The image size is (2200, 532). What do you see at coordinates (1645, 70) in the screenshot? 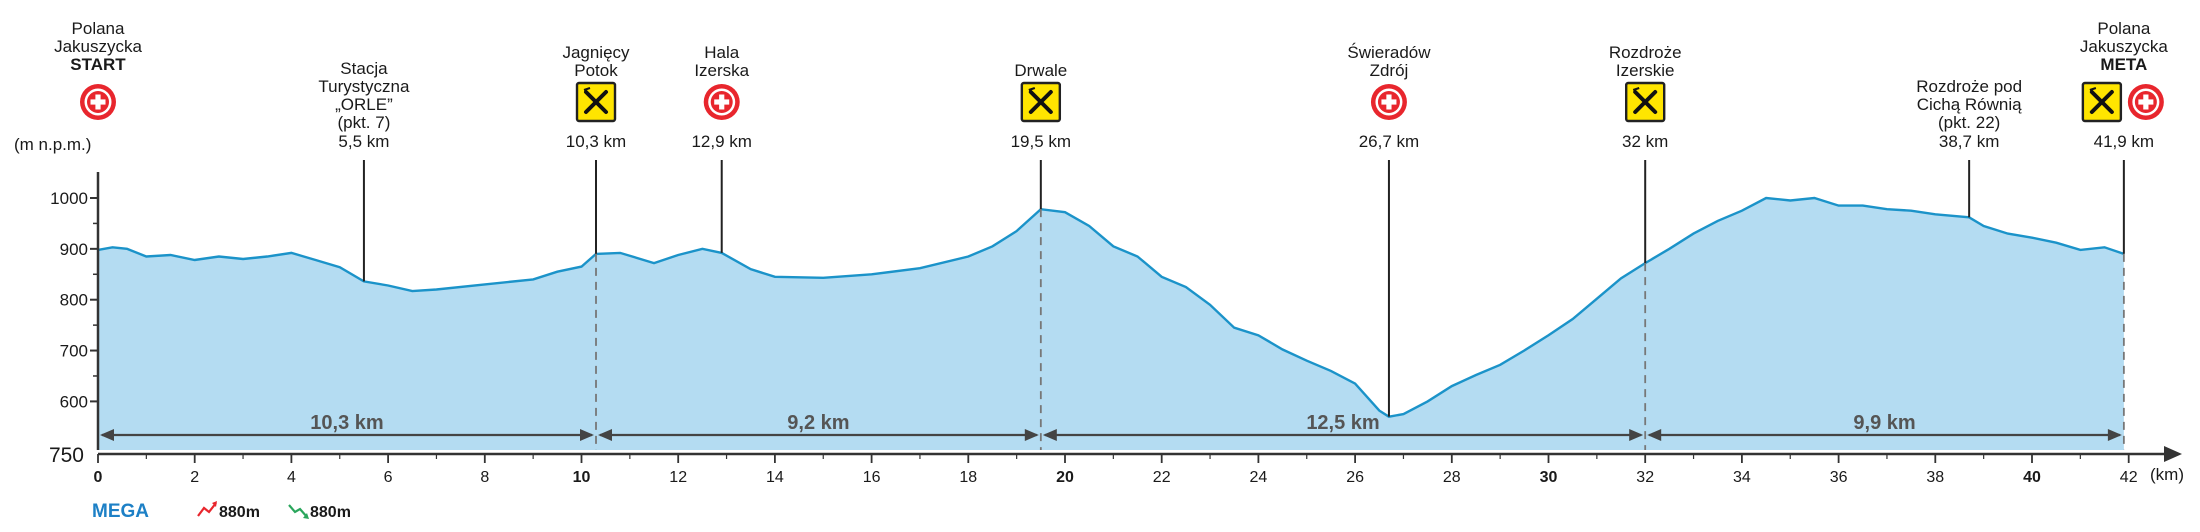
I see `waypoint-name: Izerskie` at bounding box center [1645, 70].